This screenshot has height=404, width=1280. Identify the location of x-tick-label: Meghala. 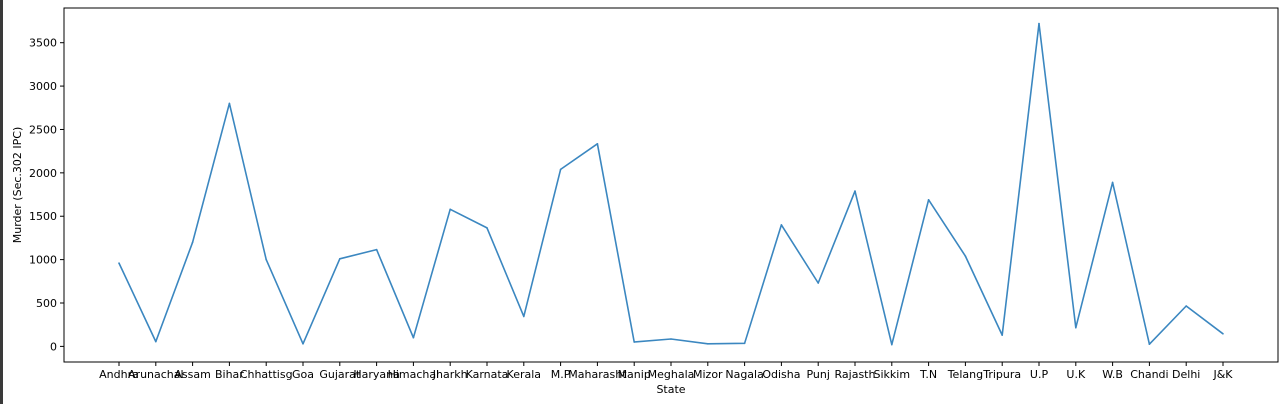
(671, 374).